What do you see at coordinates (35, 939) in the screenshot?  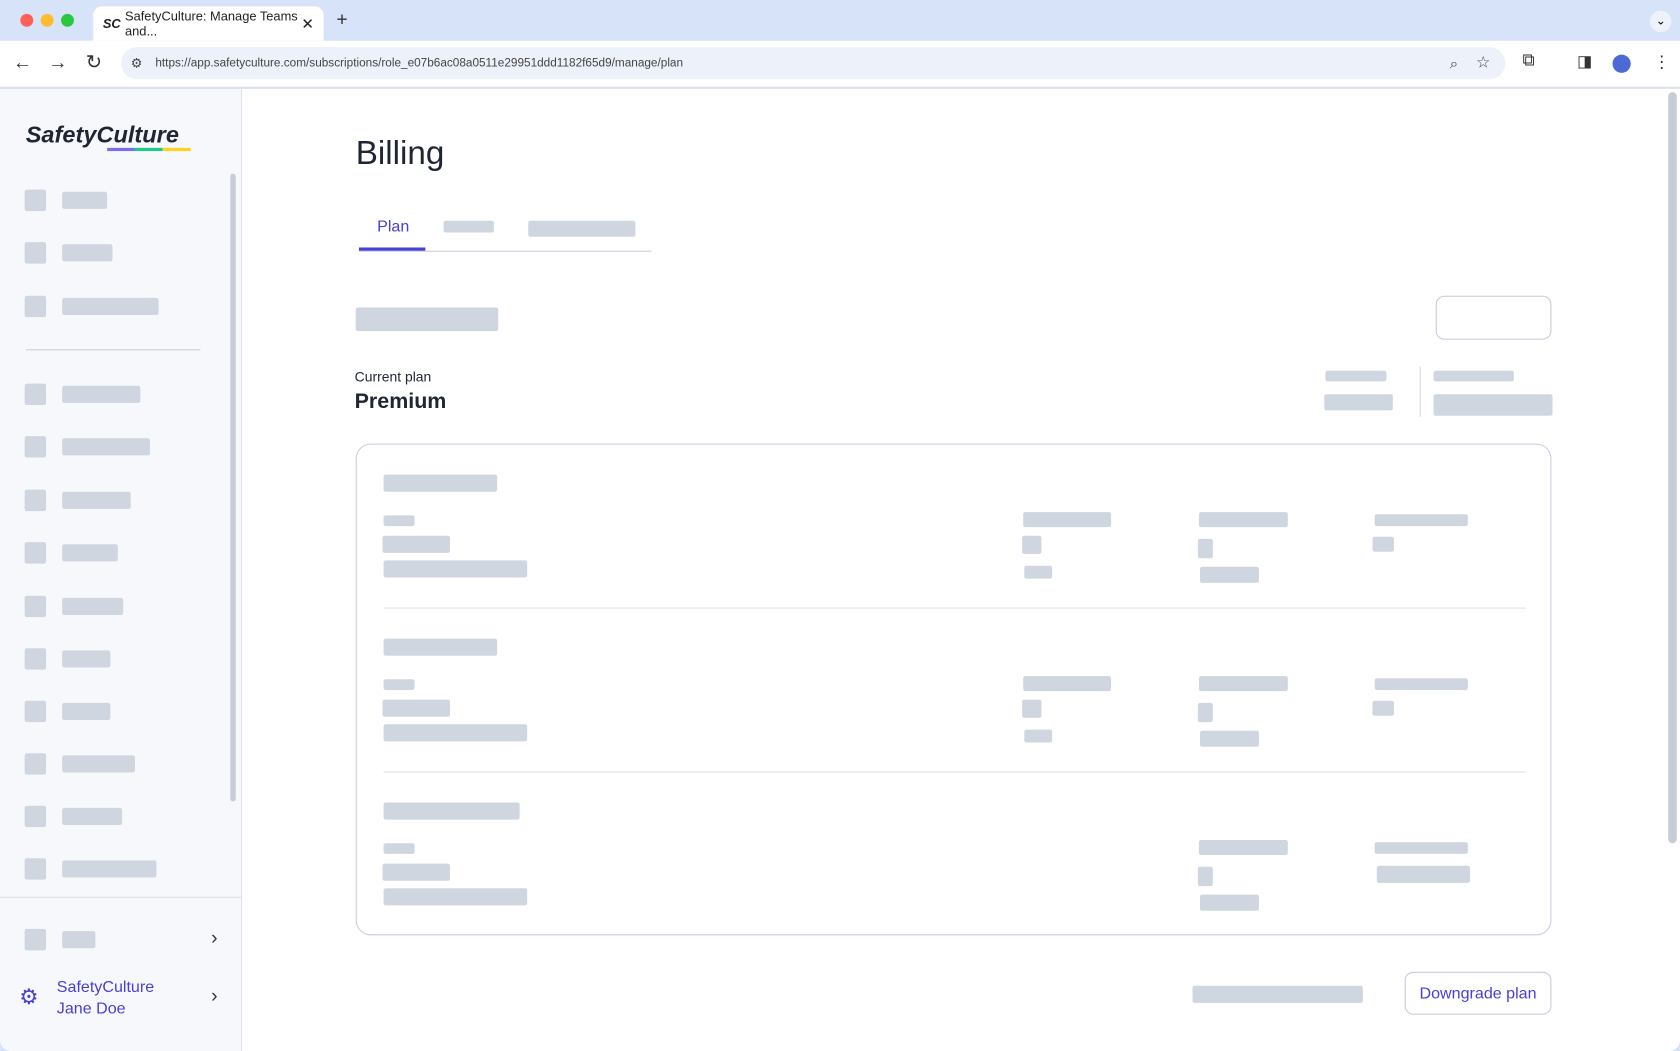 I see `item-icon` at bounding box center [35, 939].